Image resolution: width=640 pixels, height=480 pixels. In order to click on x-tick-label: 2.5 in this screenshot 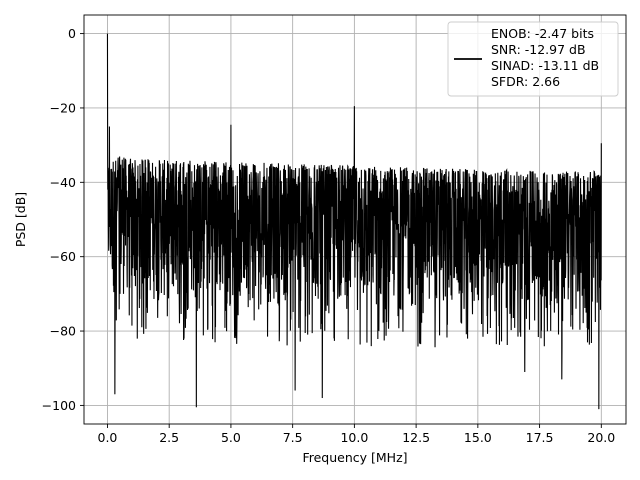, I will do `click(169, 437)`.